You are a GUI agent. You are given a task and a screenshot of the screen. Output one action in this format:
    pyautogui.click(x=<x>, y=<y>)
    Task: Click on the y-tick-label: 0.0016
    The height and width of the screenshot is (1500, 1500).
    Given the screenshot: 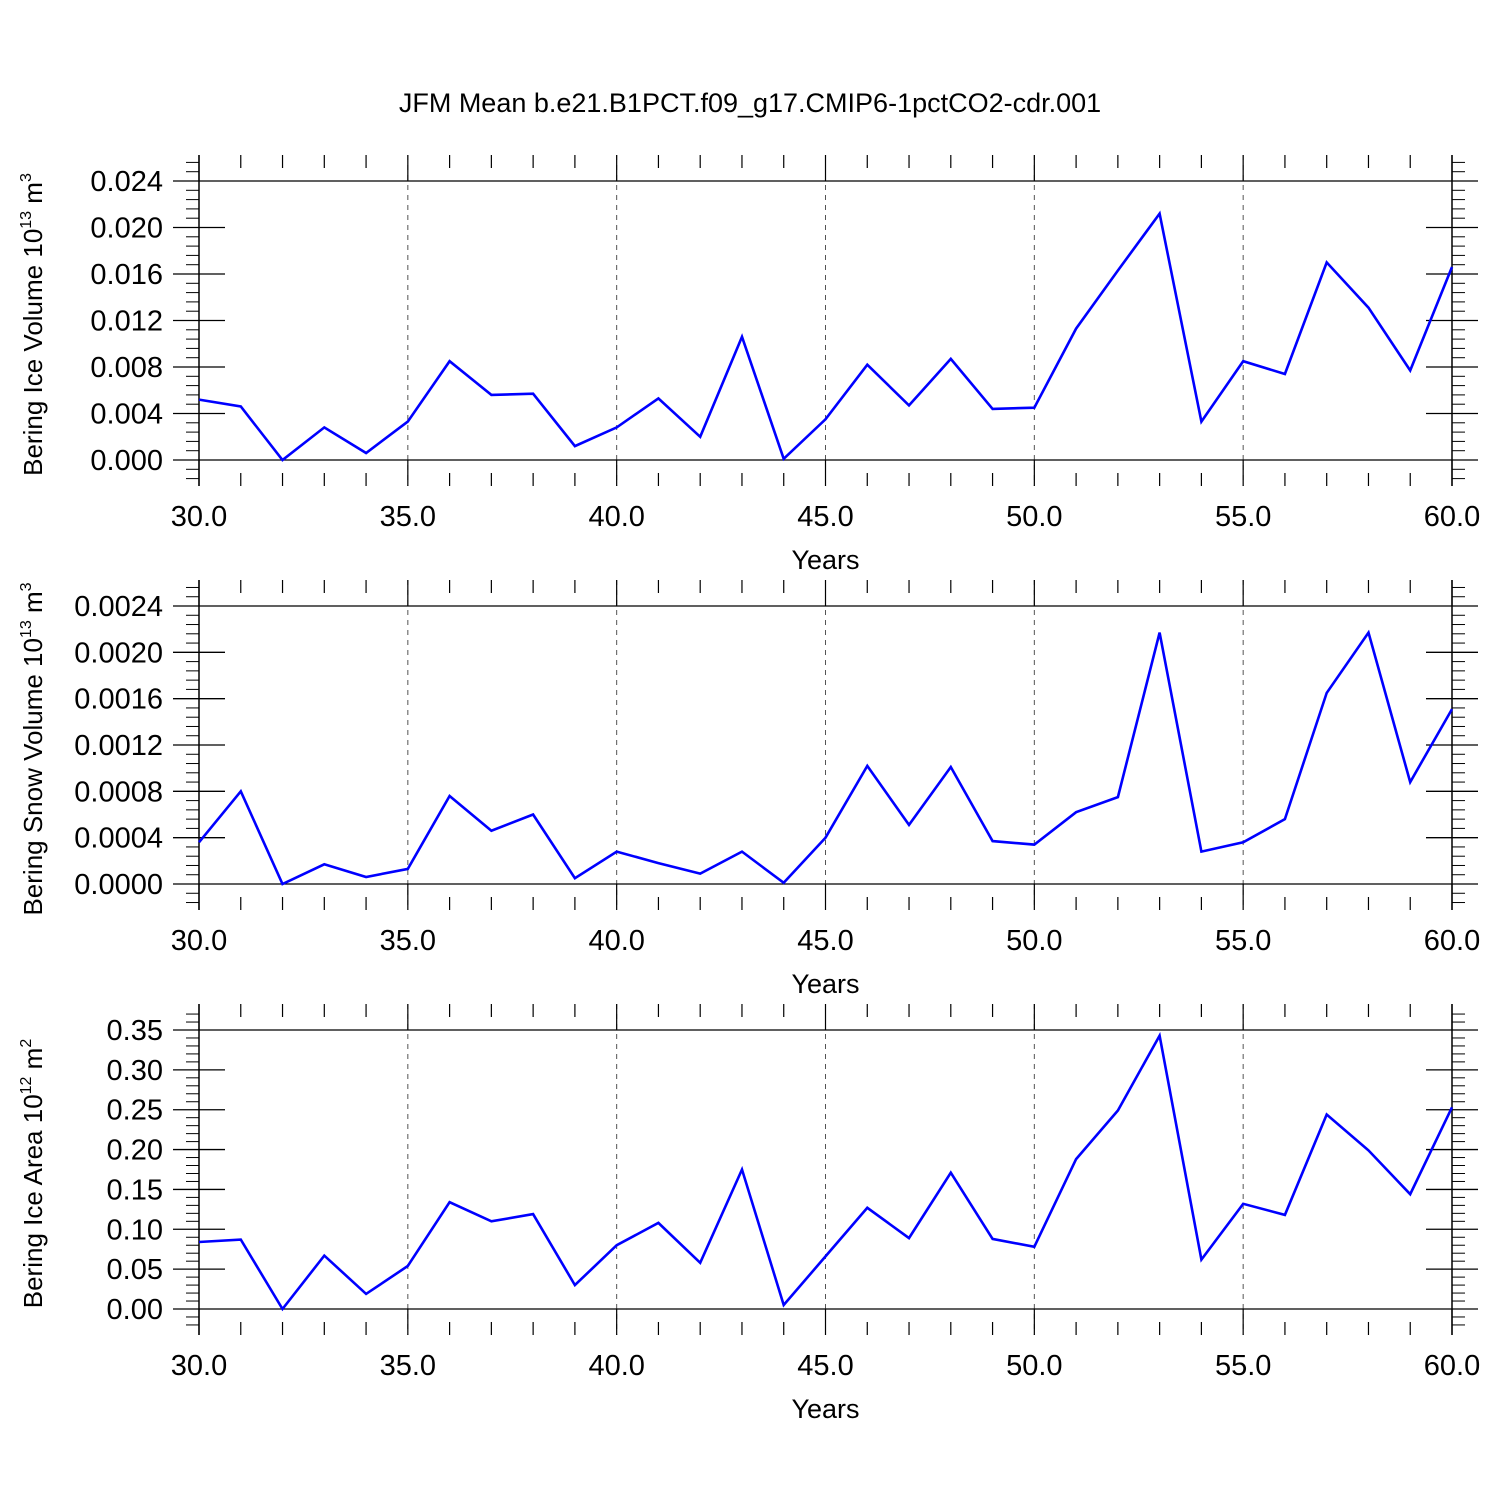 What is the action you would take?
    pyautogui.click(x=118, y=700)
    